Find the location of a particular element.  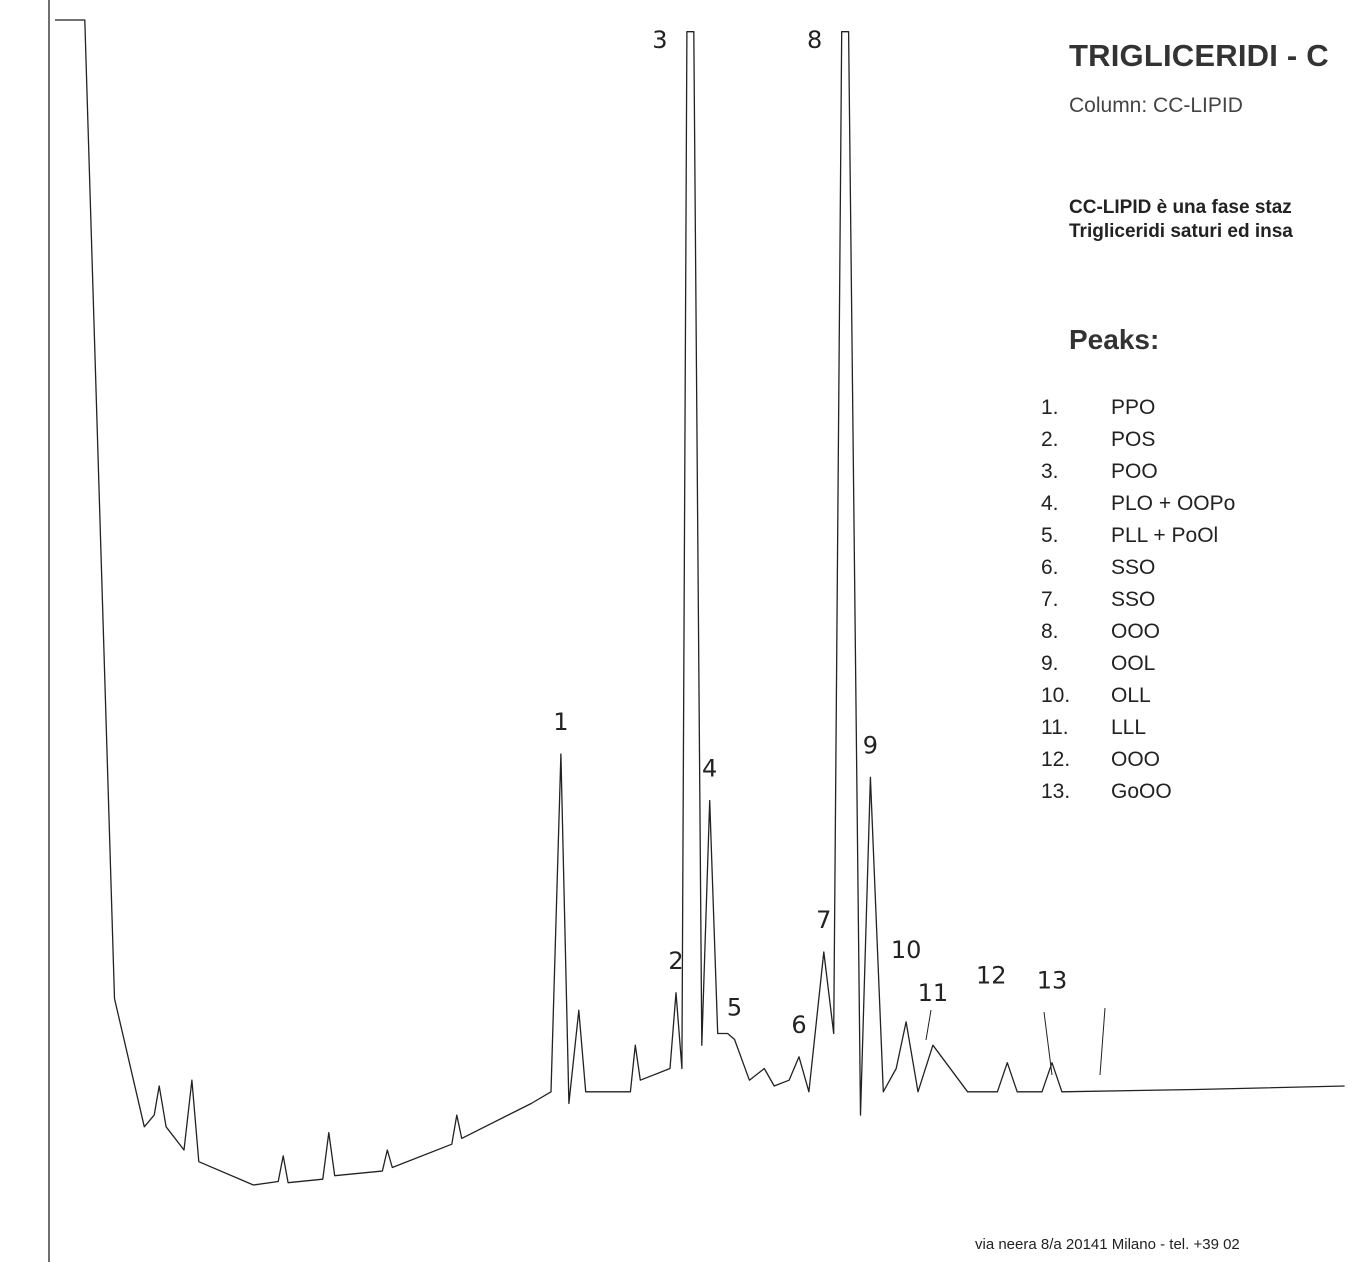

peak-name: PPO is located at coordinates (1133, 407).